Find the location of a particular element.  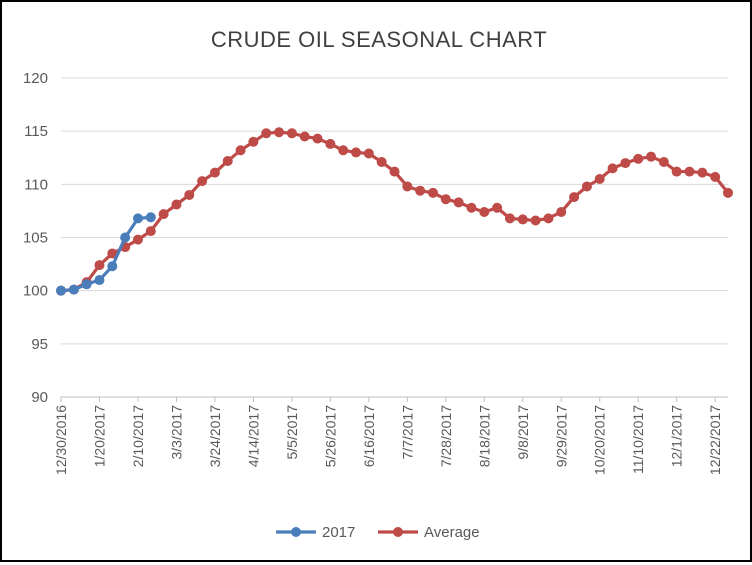

x-tick-label: 9/8/2017 is located at coordinates (523, 432).